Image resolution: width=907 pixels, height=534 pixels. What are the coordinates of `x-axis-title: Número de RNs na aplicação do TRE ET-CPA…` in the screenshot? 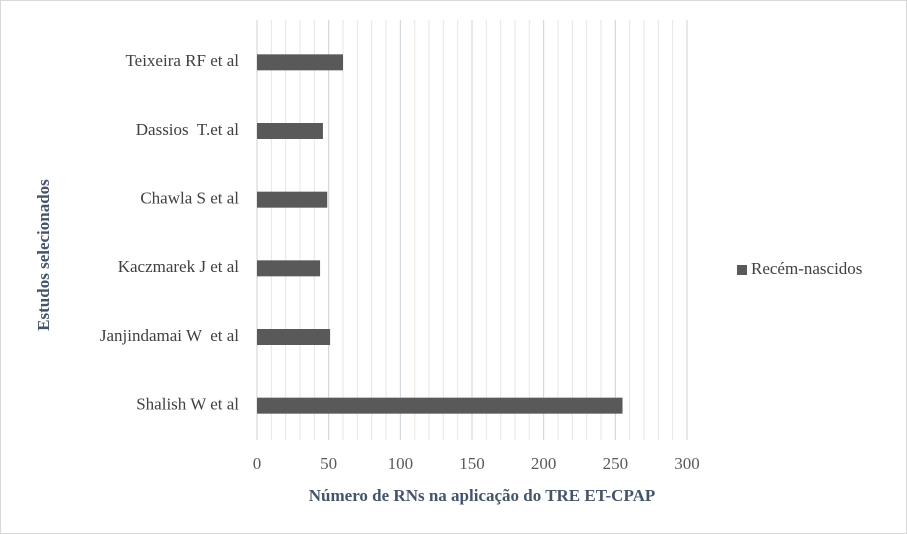 It's located at (482, 495).